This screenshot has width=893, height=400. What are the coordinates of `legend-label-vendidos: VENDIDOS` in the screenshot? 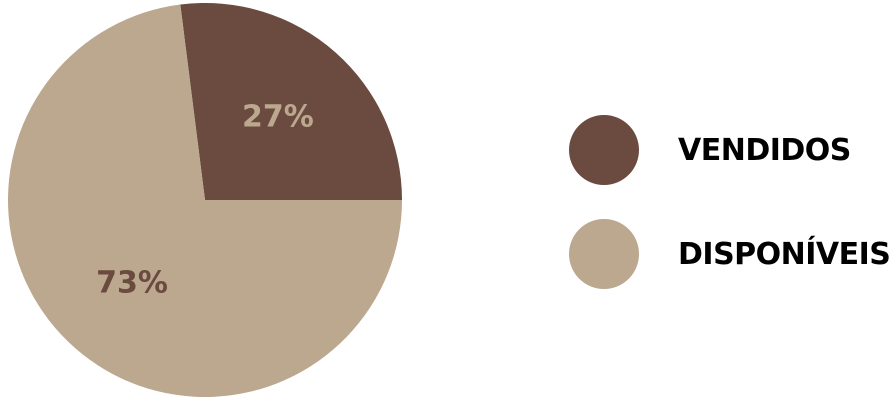 It's located at (764, 150).